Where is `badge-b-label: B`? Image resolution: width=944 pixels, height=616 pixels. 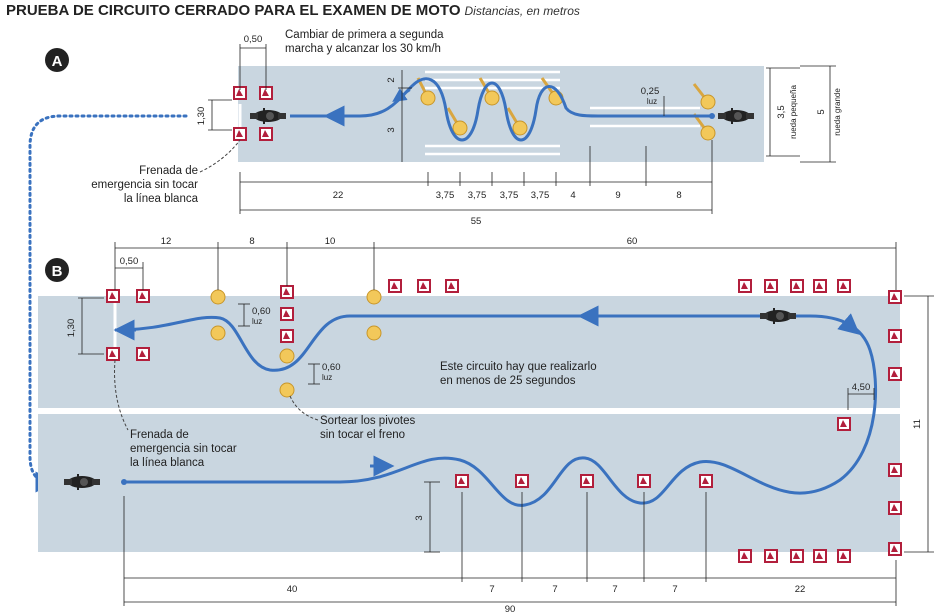 badge-b-label: B is located at coordinates (57, 271).